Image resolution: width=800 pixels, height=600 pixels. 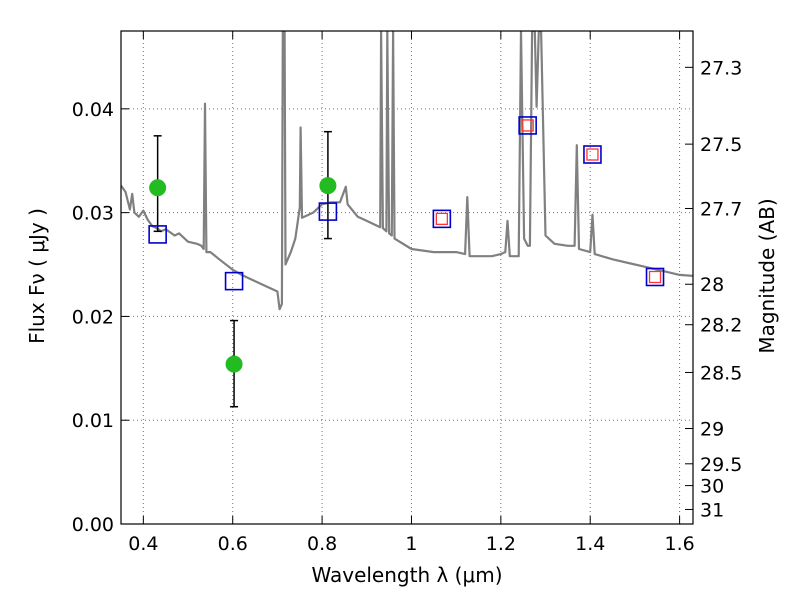 I want to click on y2-tick-label: 29, so click(x=712, y=430).